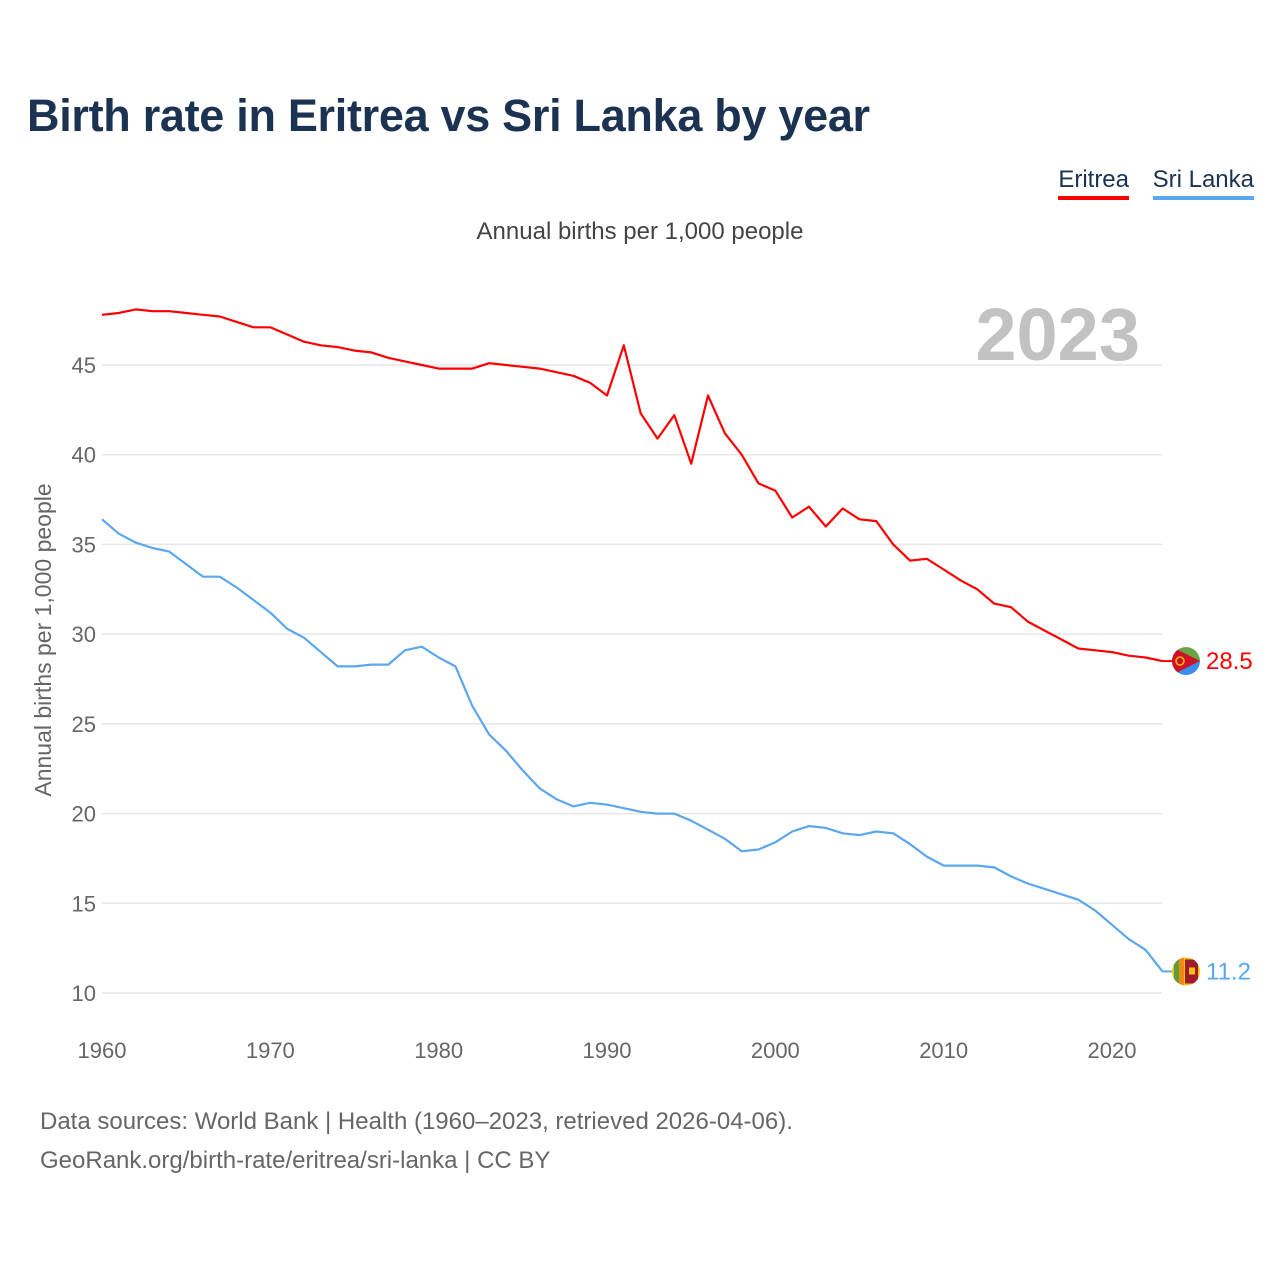 Image resolution: width=1280 pixels, height=1280 pixels. Describe the element at coordinates (84, 993) in the screenshot. I see `y-tick-label: 10` at that location.